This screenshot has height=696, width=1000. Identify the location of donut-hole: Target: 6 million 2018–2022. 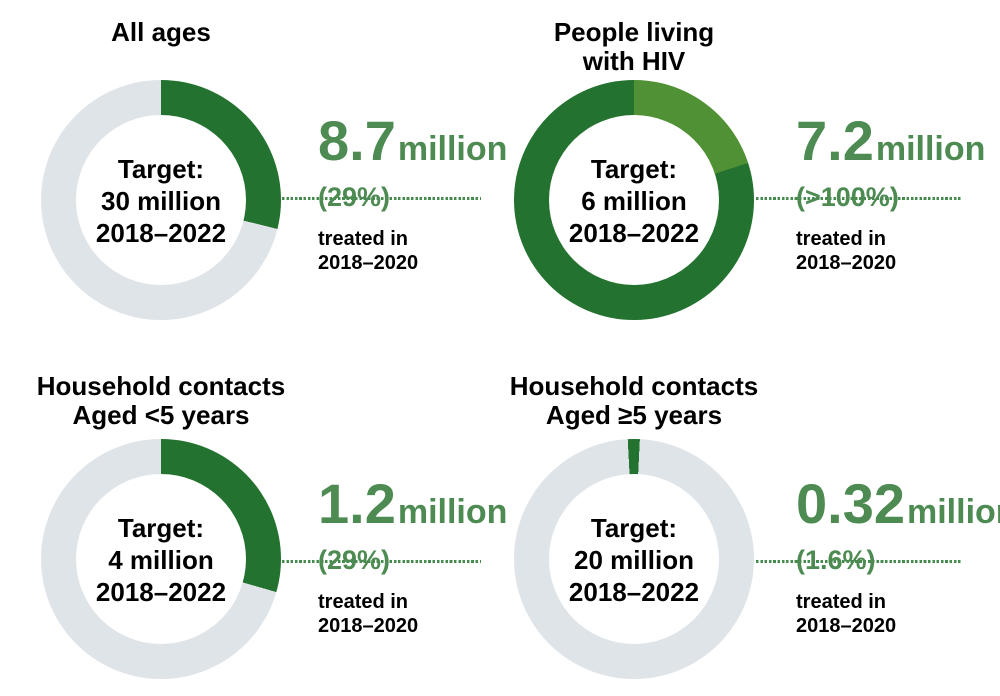
(634, 200).